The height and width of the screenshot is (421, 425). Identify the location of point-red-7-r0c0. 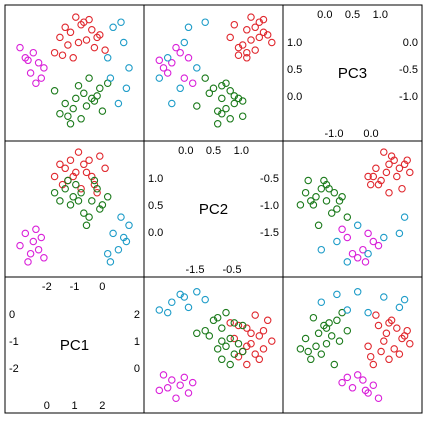
(86, 40).